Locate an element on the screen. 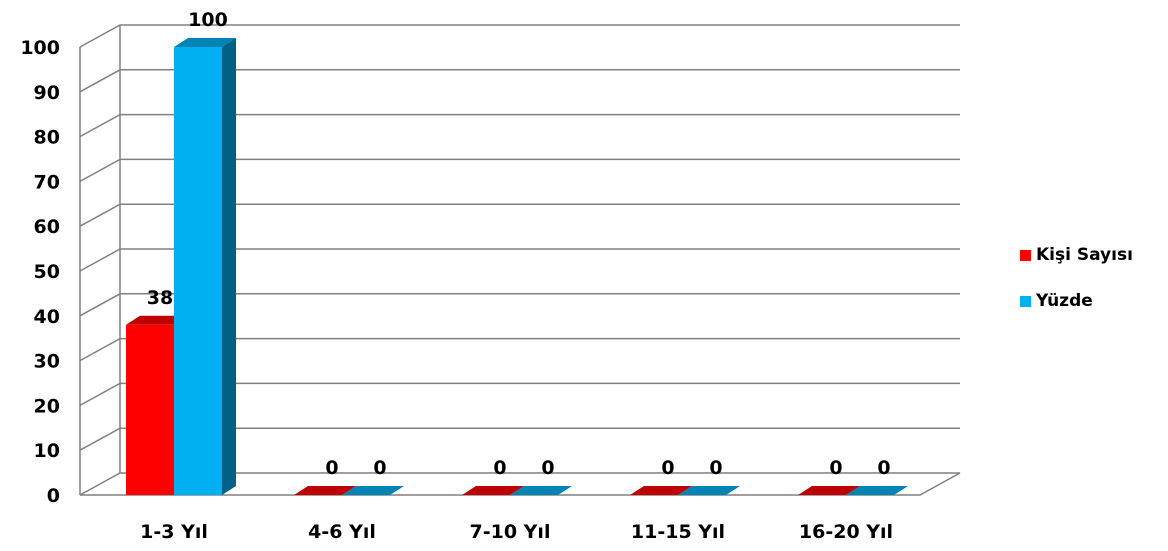  y-tick-label: 30 is located at coordinates (47, 362).